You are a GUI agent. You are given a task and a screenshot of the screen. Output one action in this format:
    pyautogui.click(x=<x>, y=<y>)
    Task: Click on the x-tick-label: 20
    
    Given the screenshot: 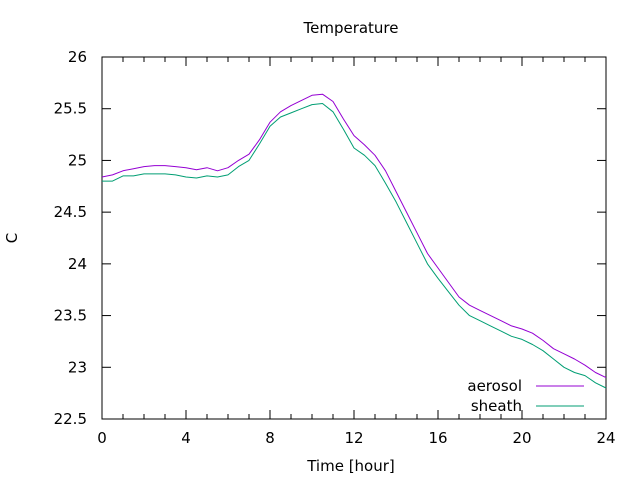 What is the action you would take?
    pyautogui.click(x=521, y=438)
    